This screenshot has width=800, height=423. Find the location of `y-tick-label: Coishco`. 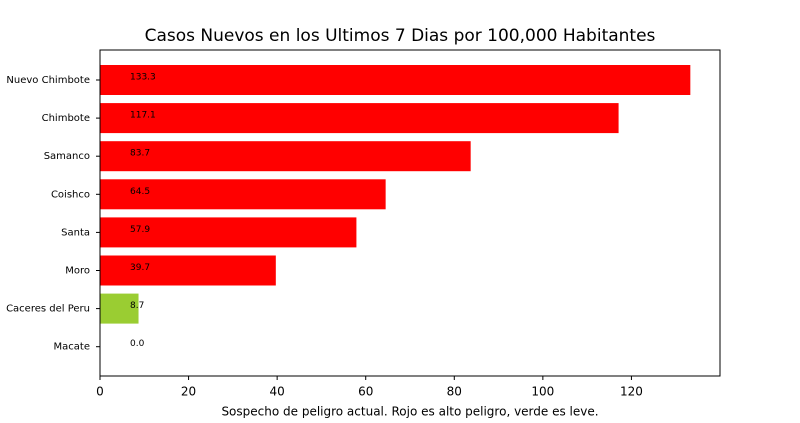

y-tick-label: Coishco is located at coordinates (70, 194).